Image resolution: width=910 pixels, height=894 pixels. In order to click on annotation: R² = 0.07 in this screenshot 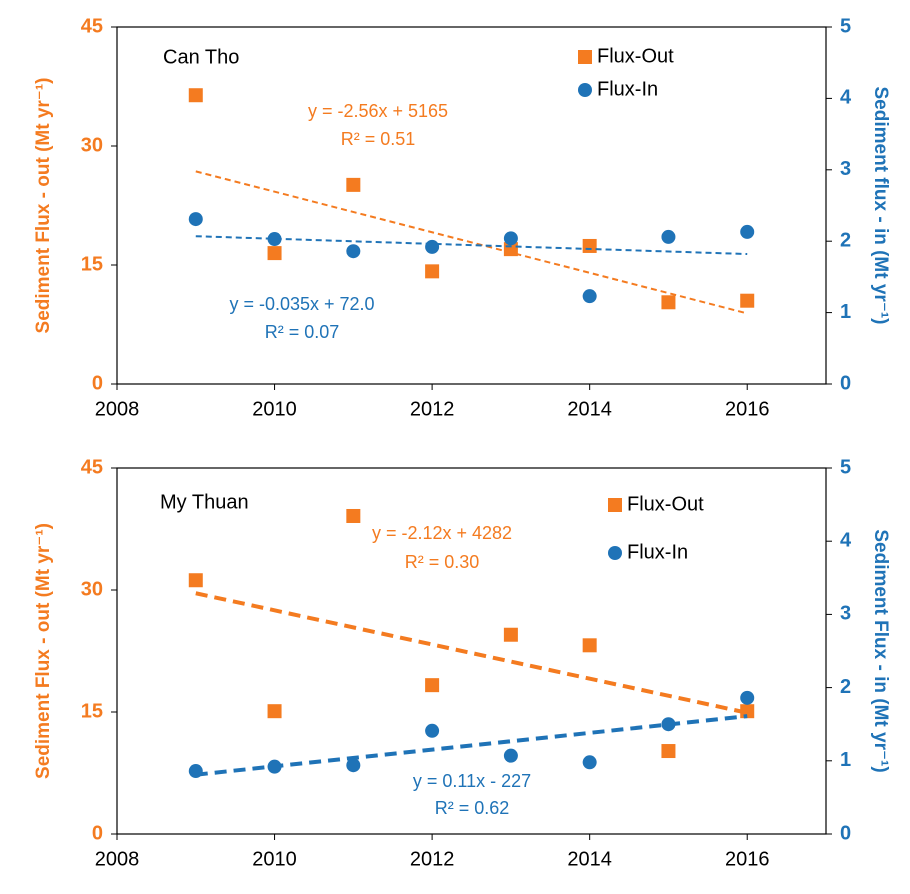, I will do `click(302, 332)`.